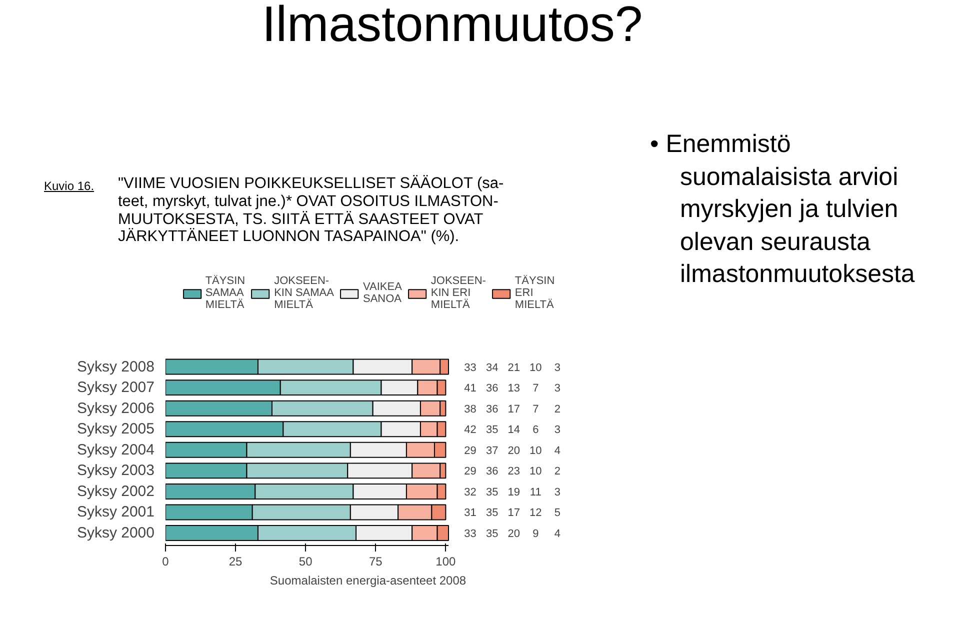 This screenshot has width=960, height=619. Describe the element at coordinates (470, 492) in the screenshot. I see `data-label: 32` at that location.